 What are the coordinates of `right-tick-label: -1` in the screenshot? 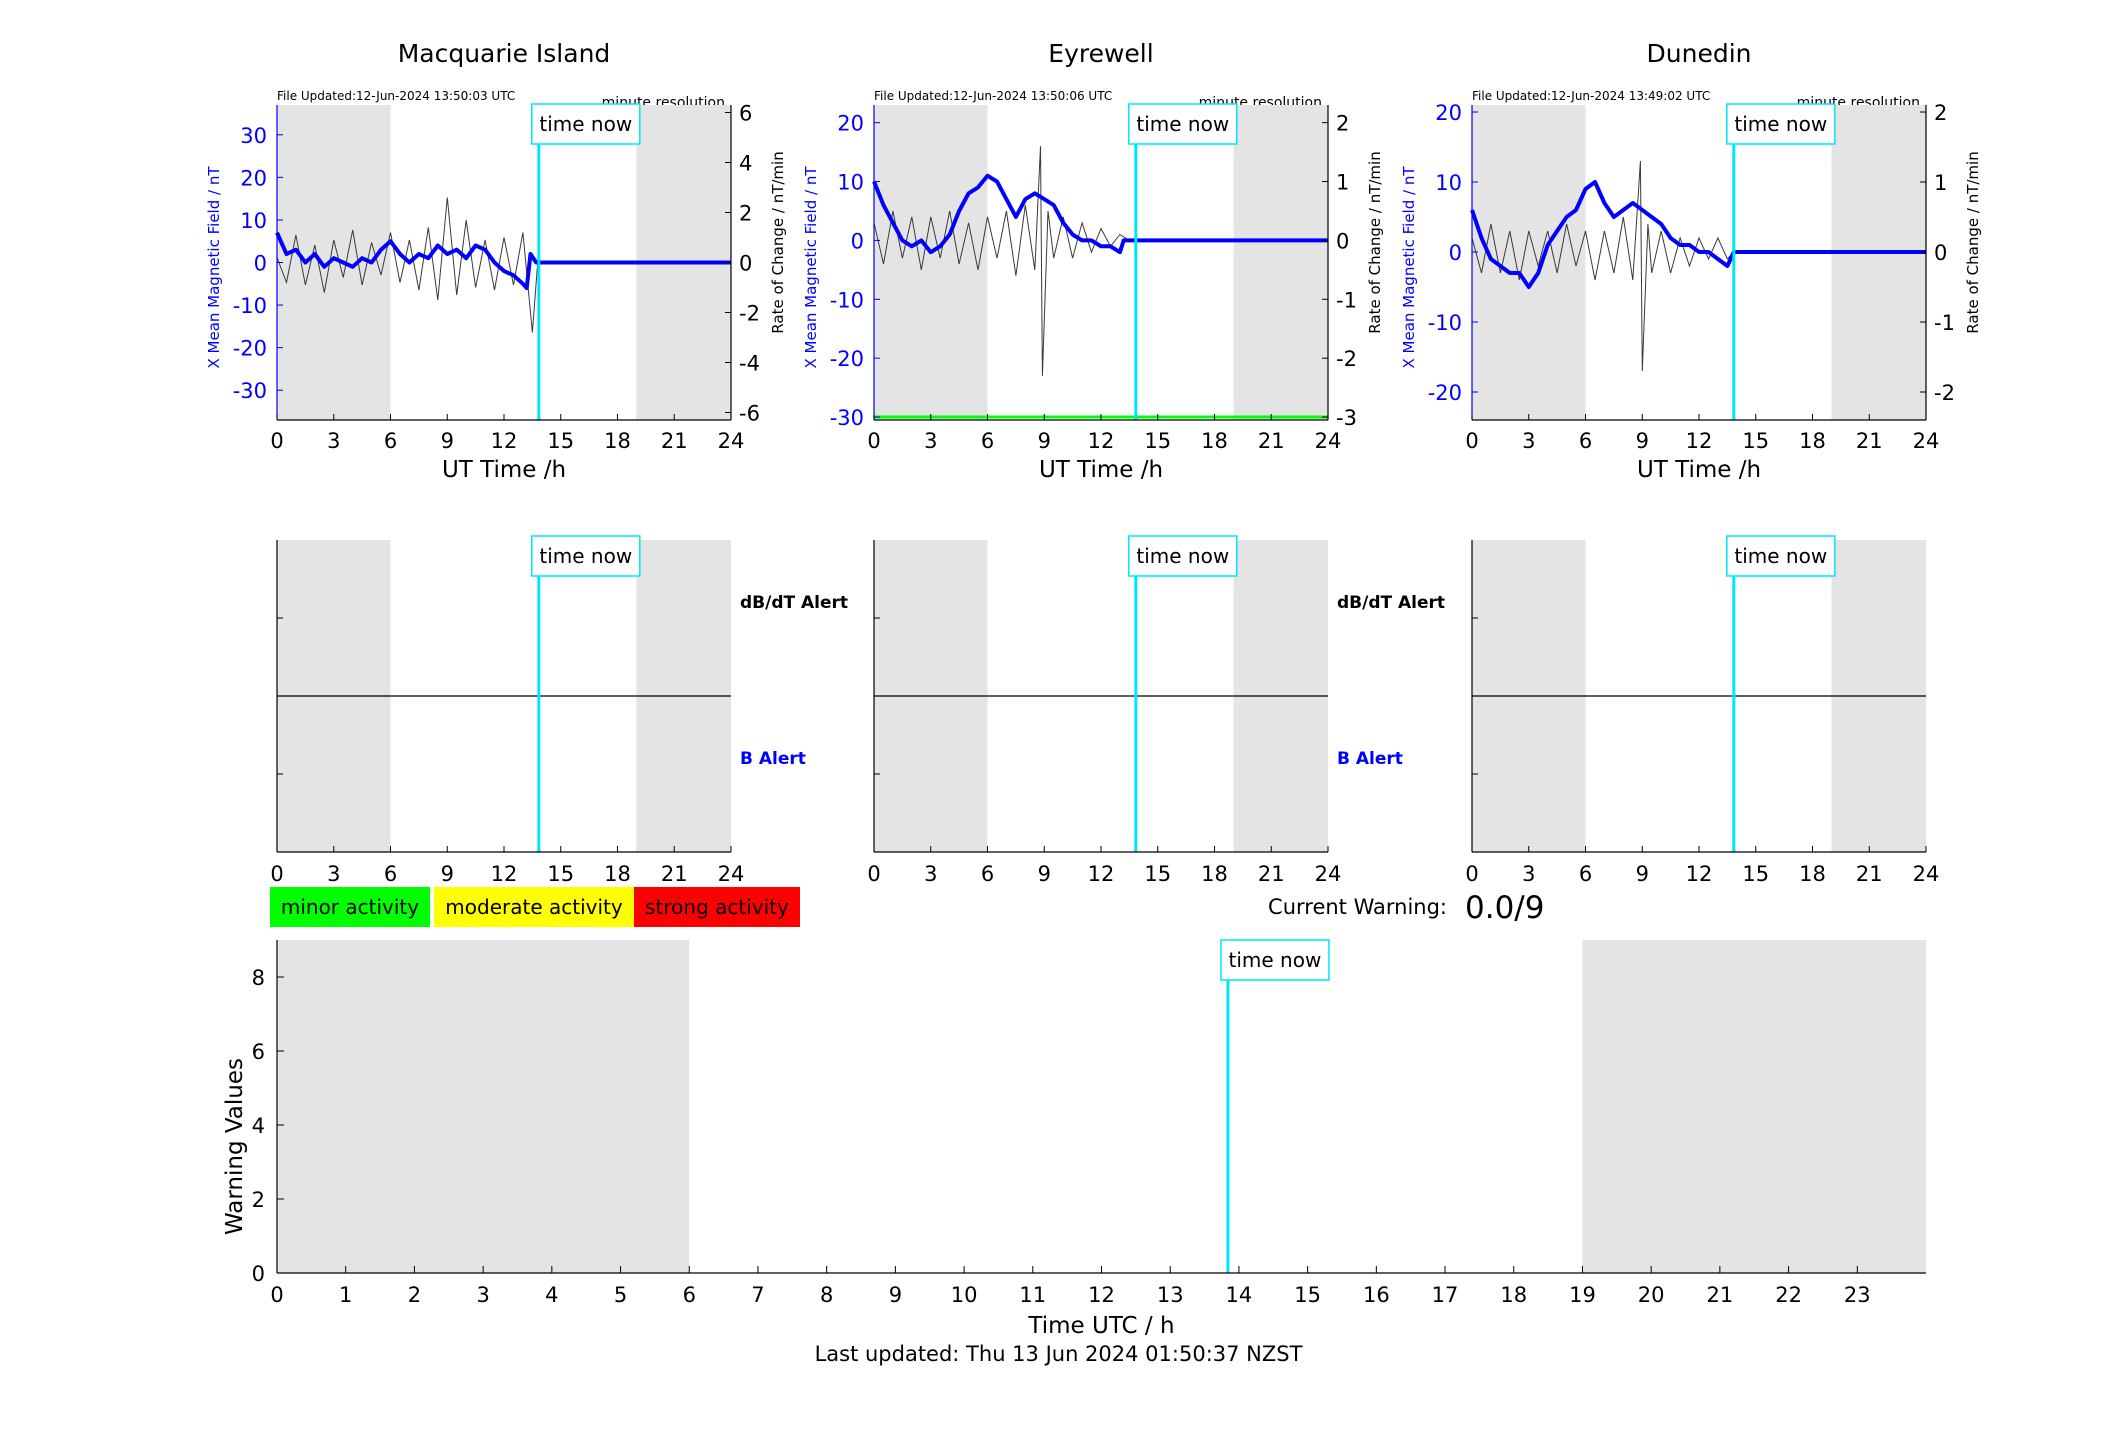 It's located at (1944, 323).